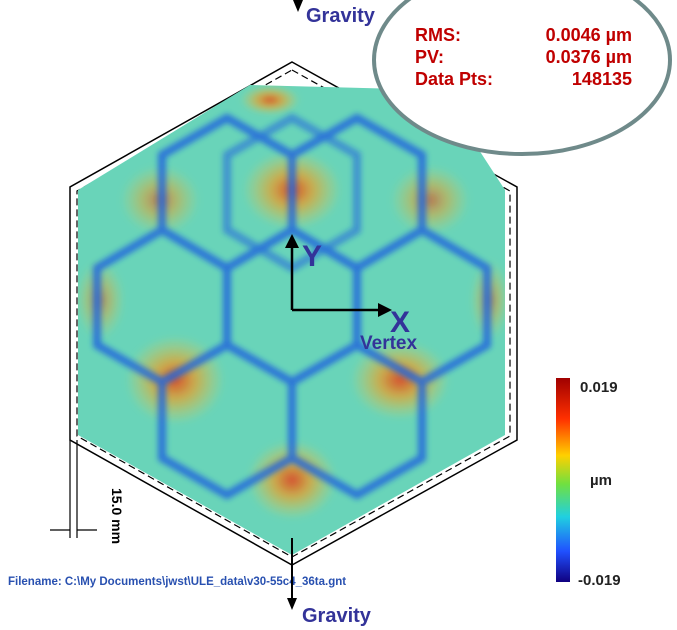  Describe the element at coordinates (312, 256) in the screenshot. I see `y-axis-label: Y` at that location.